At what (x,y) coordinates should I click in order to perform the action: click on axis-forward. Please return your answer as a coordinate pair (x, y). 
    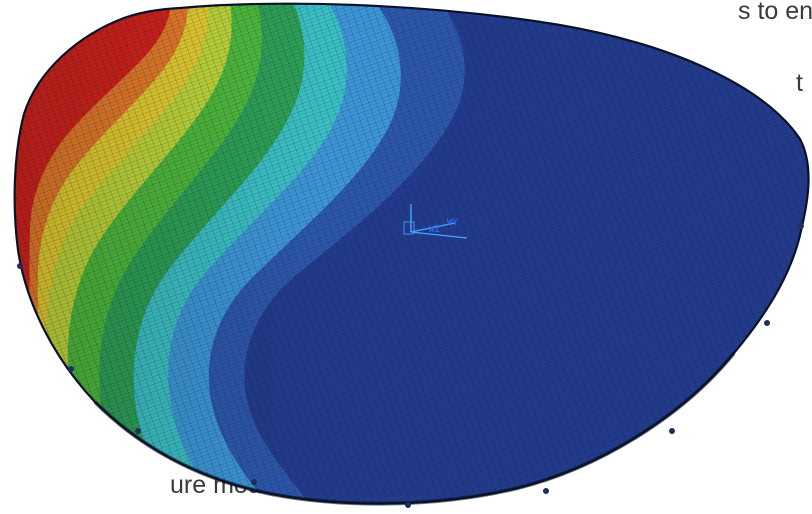
    Looking at the image, I should click on (439, 235).